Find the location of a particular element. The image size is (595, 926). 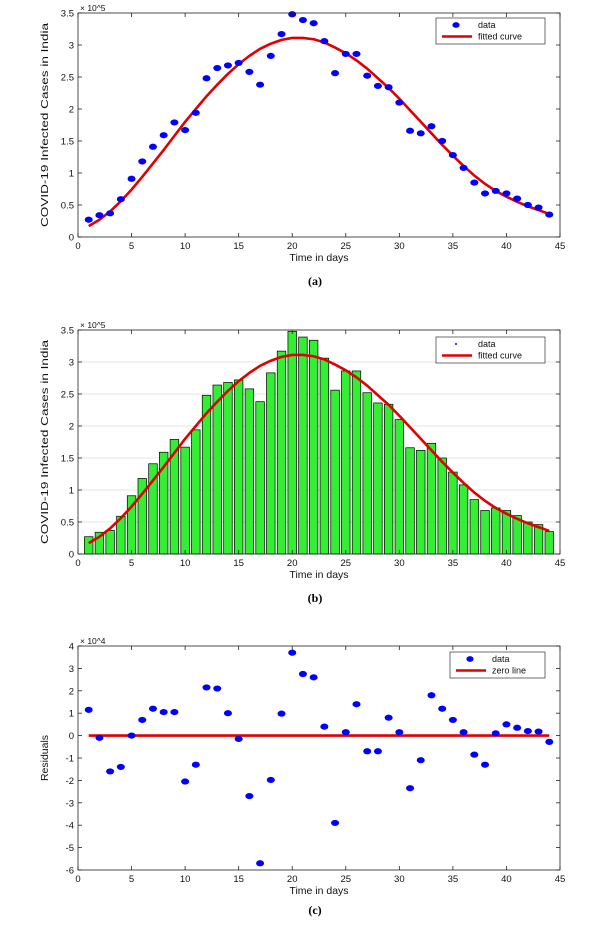

y-tick-label: -2 is located at coordinates (70, 781).